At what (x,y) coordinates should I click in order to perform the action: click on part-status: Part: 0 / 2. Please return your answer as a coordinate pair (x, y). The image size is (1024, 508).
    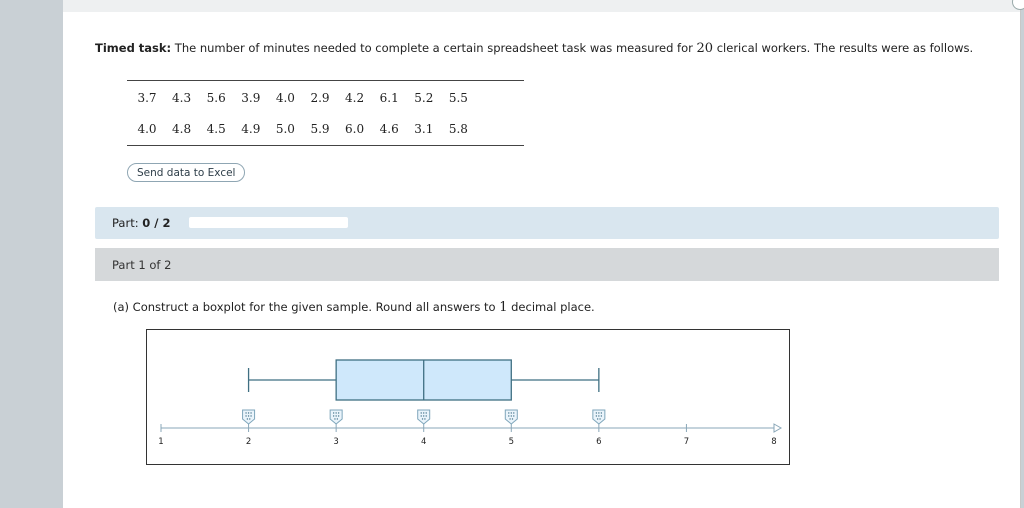
    Looking at the image, I should click on (141, 223).